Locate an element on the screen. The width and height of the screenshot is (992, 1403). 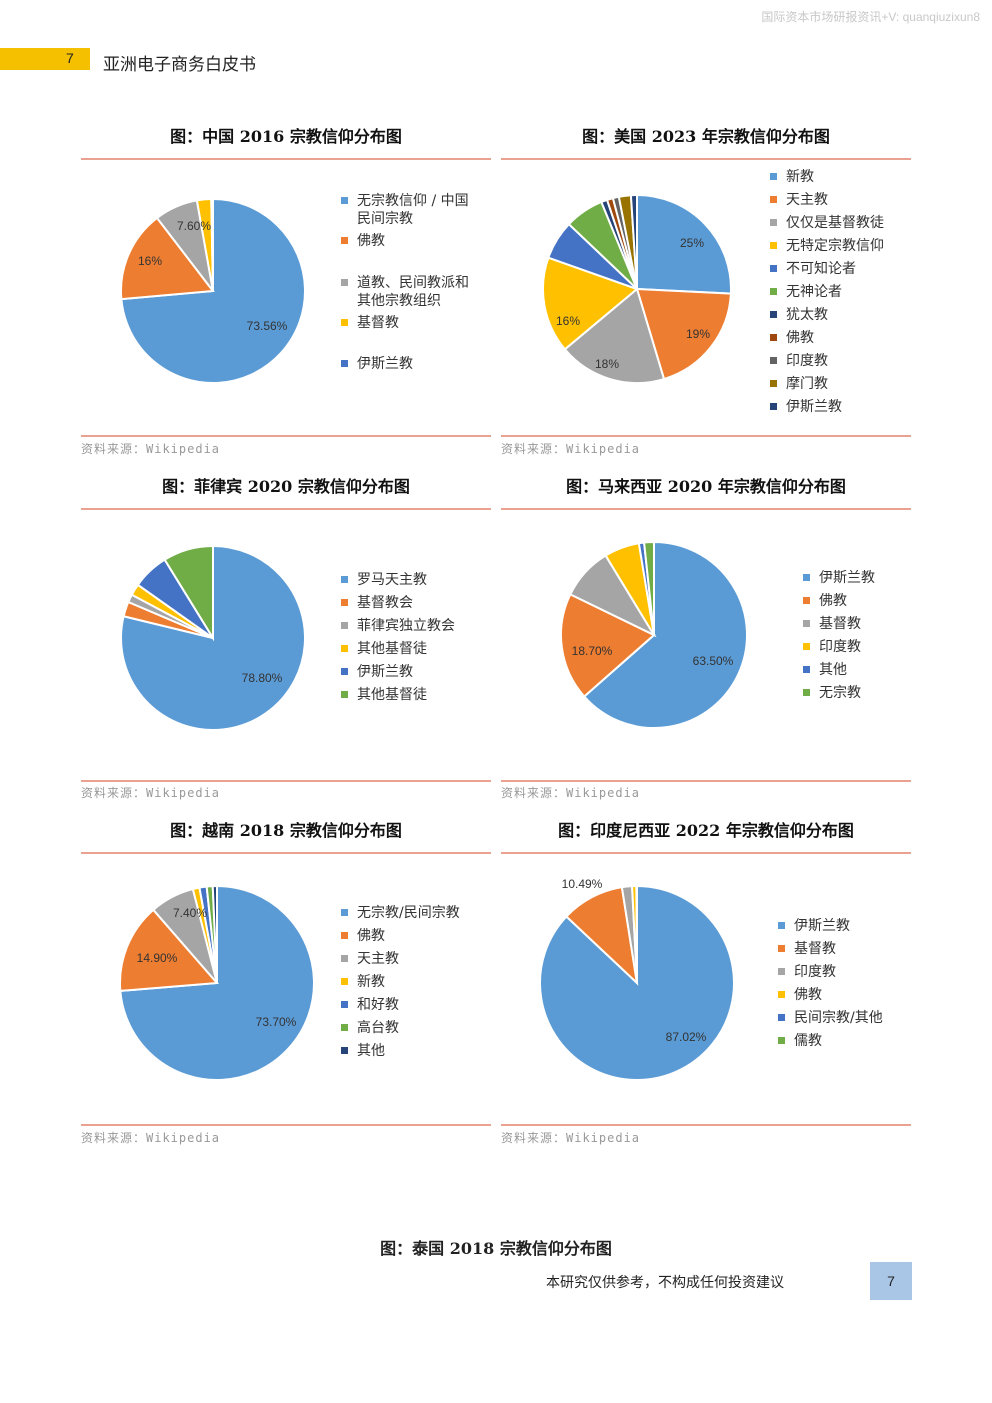
watermark: 国际资本市场研报资讯+V: quanqiuzixun8 is located at coordinates (870, 17).